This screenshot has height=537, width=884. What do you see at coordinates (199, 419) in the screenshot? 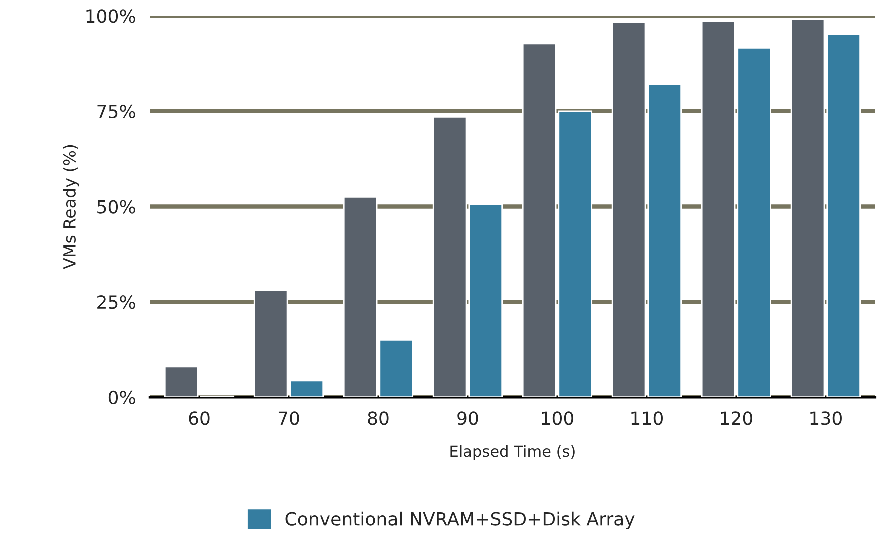
I see `x-tick-label: 60` at bounding box center [199, 419].